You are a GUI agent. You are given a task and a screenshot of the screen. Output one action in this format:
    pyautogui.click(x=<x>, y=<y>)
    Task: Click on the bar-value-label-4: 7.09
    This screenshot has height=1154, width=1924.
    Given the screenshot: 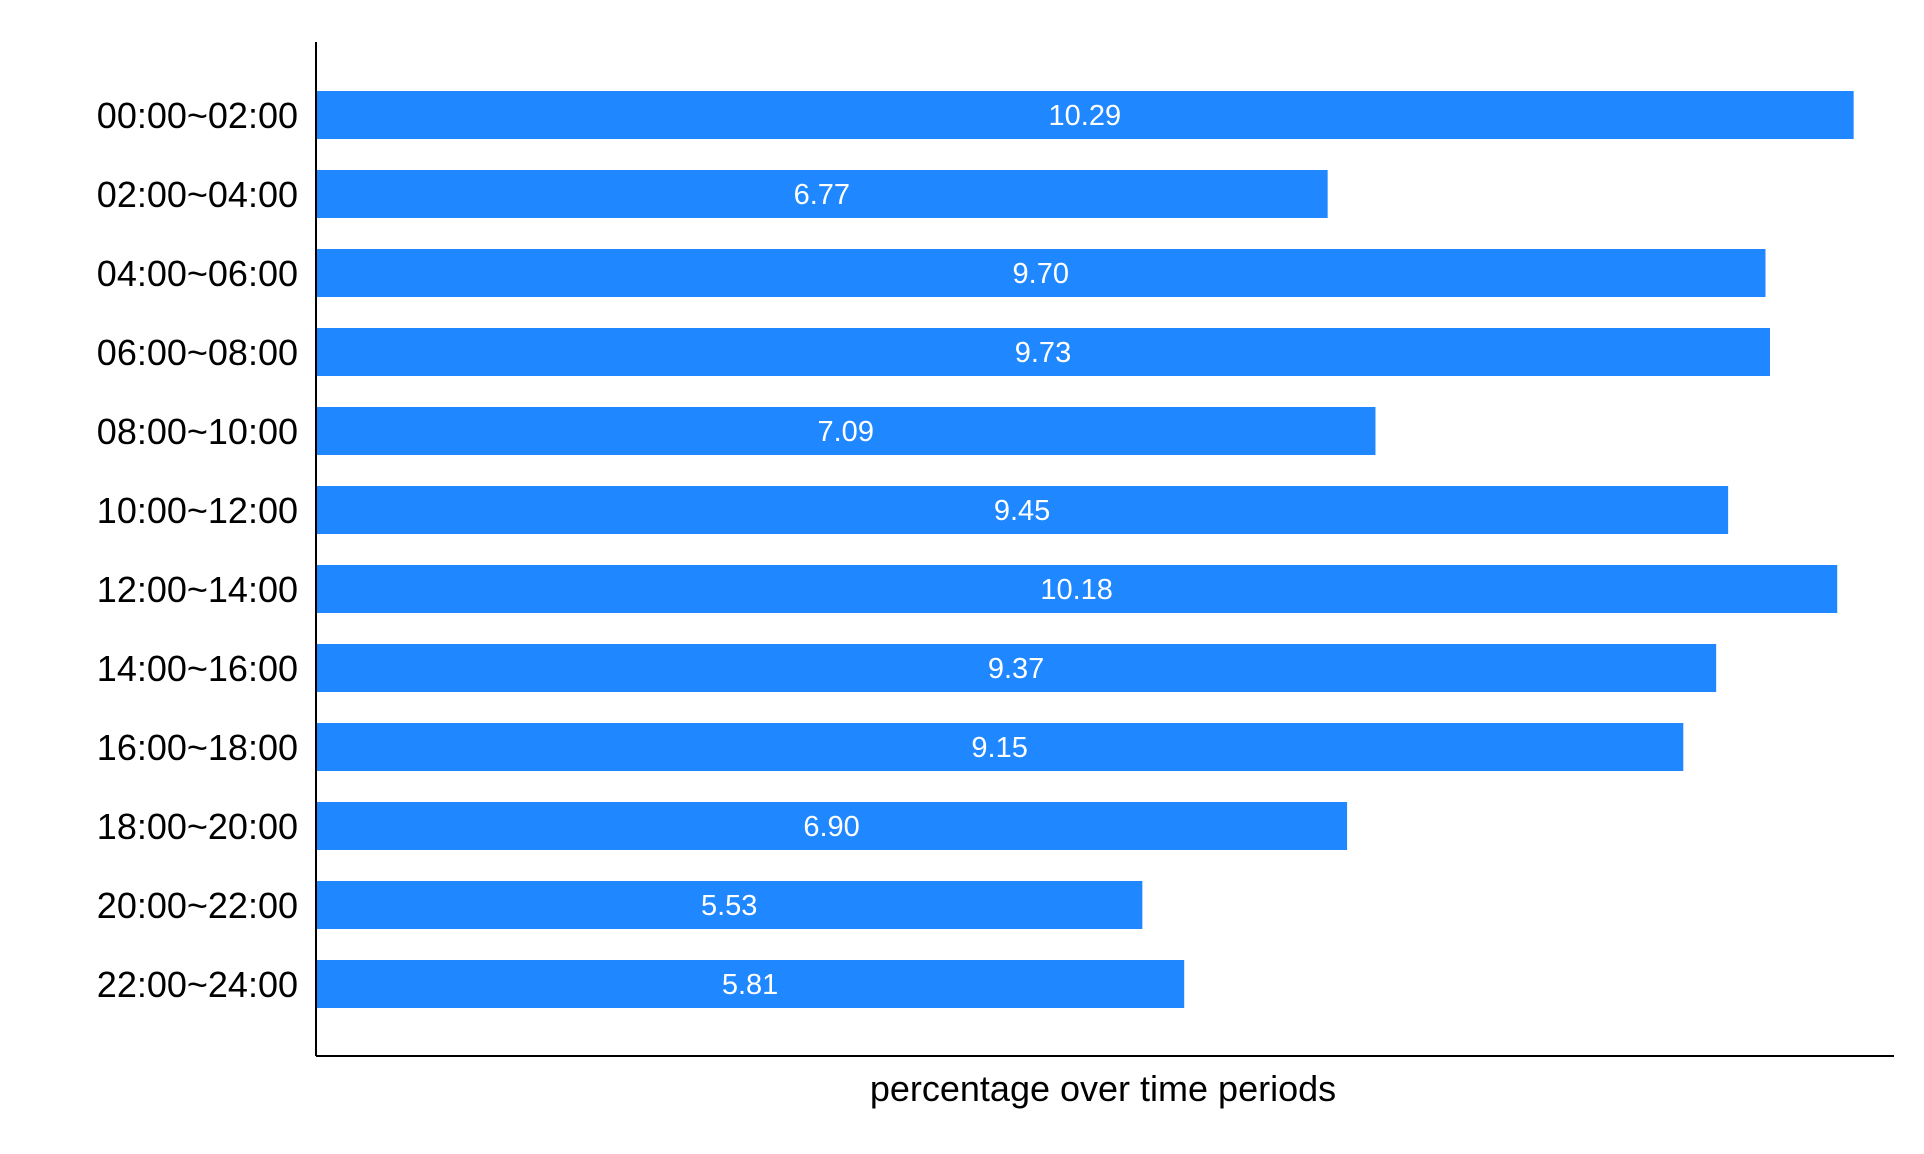 What is the action you would take?
    pyautogui.click(x=846, y=432)
    